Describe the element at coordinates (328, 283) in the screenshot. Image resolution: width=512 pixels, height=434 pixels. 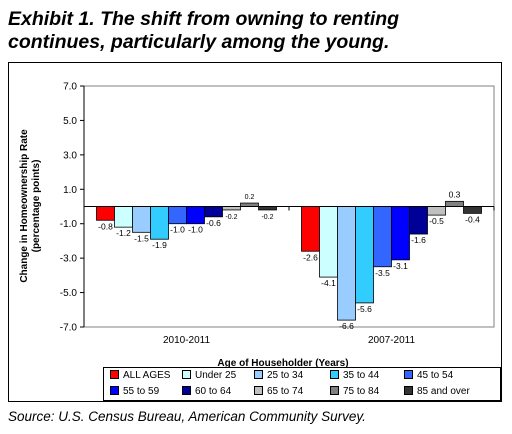
I see `bar-data-label: -4.1` at that location.